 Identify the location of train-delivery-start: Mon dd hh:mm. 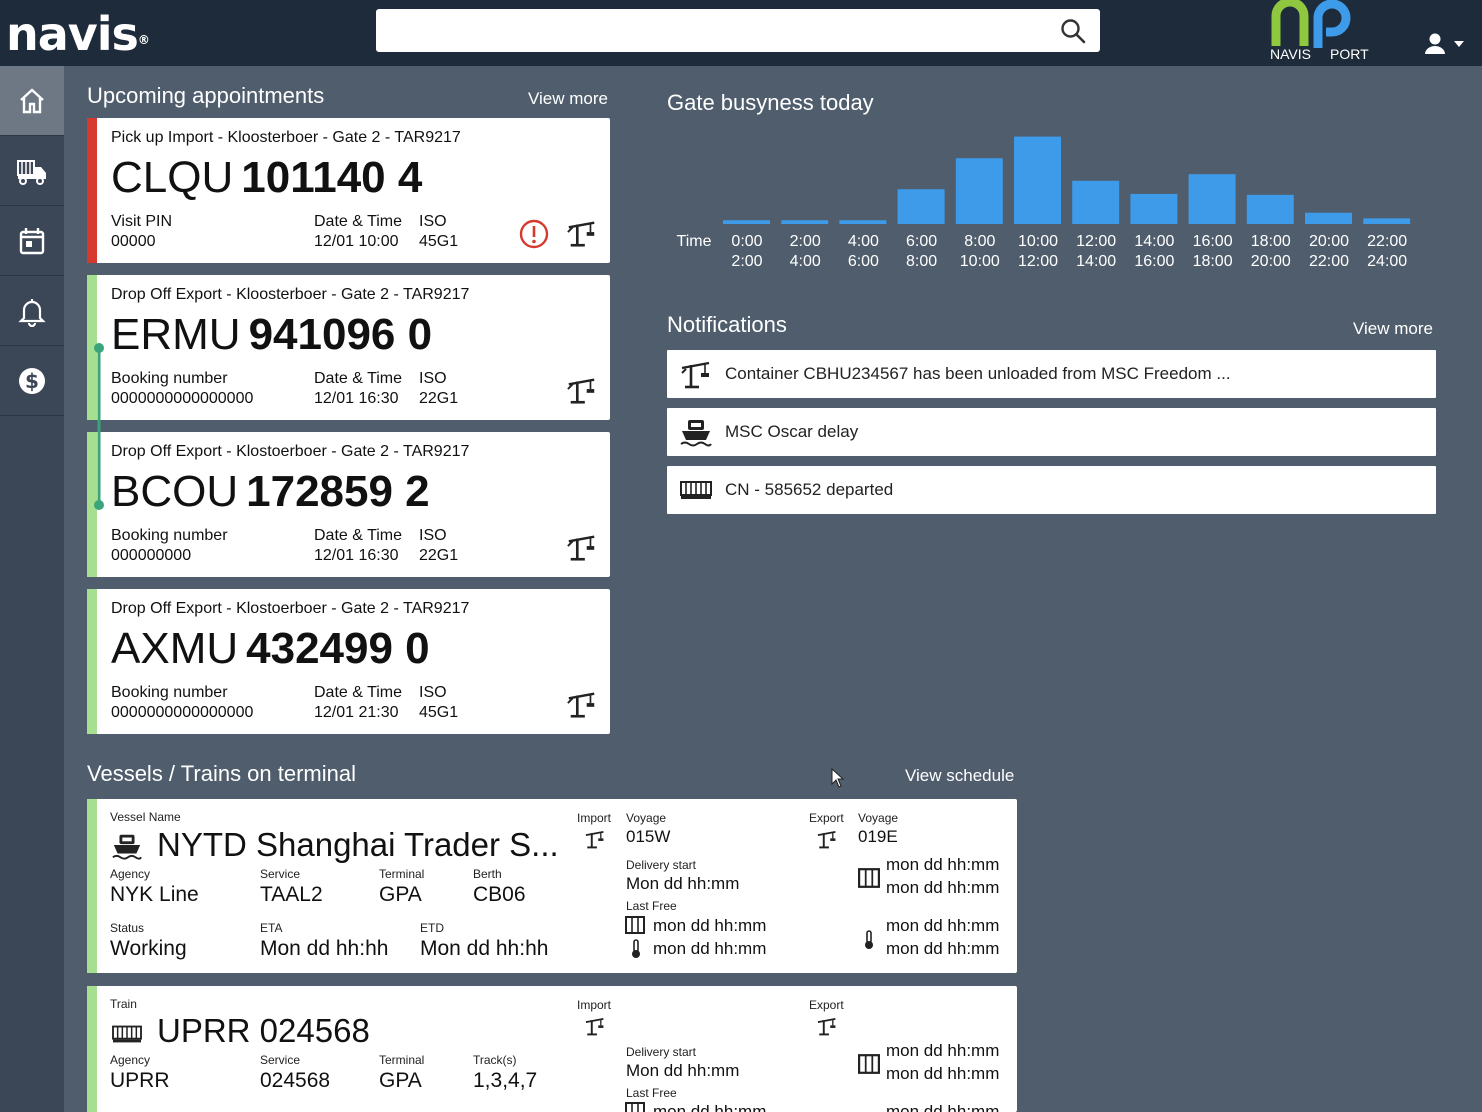
(683, 1070).